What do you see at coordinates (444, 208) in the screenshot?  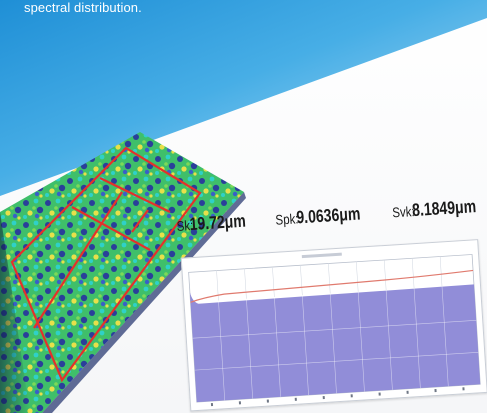 I see `metric-value: 8.1849μm` at bounding box center [444, 208].